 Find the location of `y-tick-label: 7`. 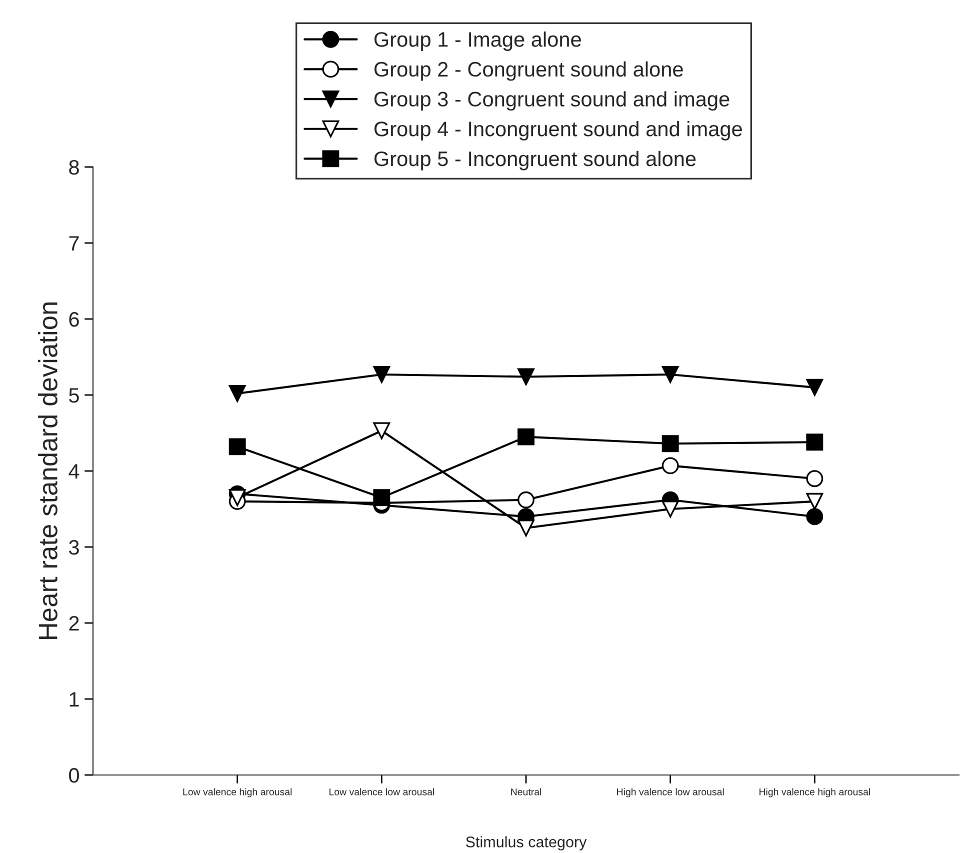

y-tick-label: 7 is located at coordinates (74, 243).